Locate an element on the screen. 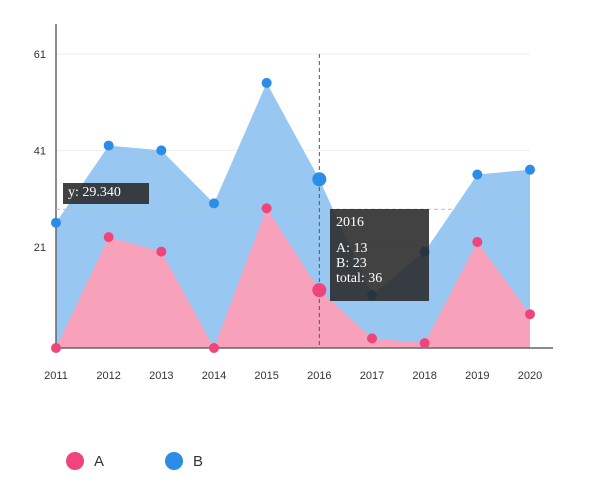  legend-item-b: B is located at coordinates (184, 461).